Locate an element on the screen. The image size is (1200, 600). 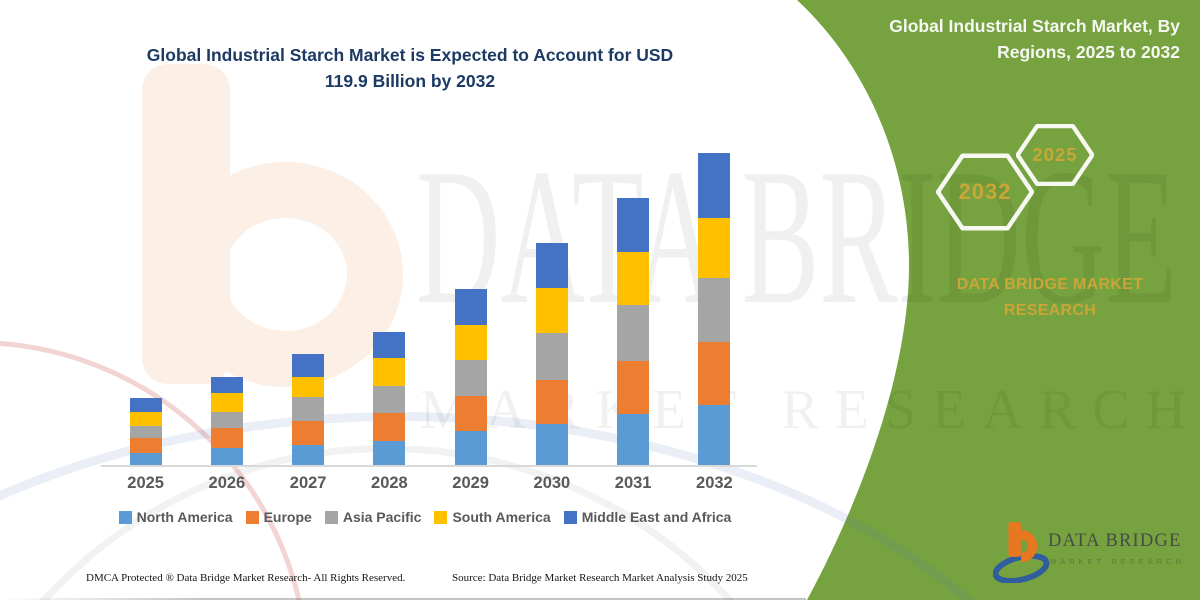
stacked-bar-2028 is located at coordinates (389, 399).